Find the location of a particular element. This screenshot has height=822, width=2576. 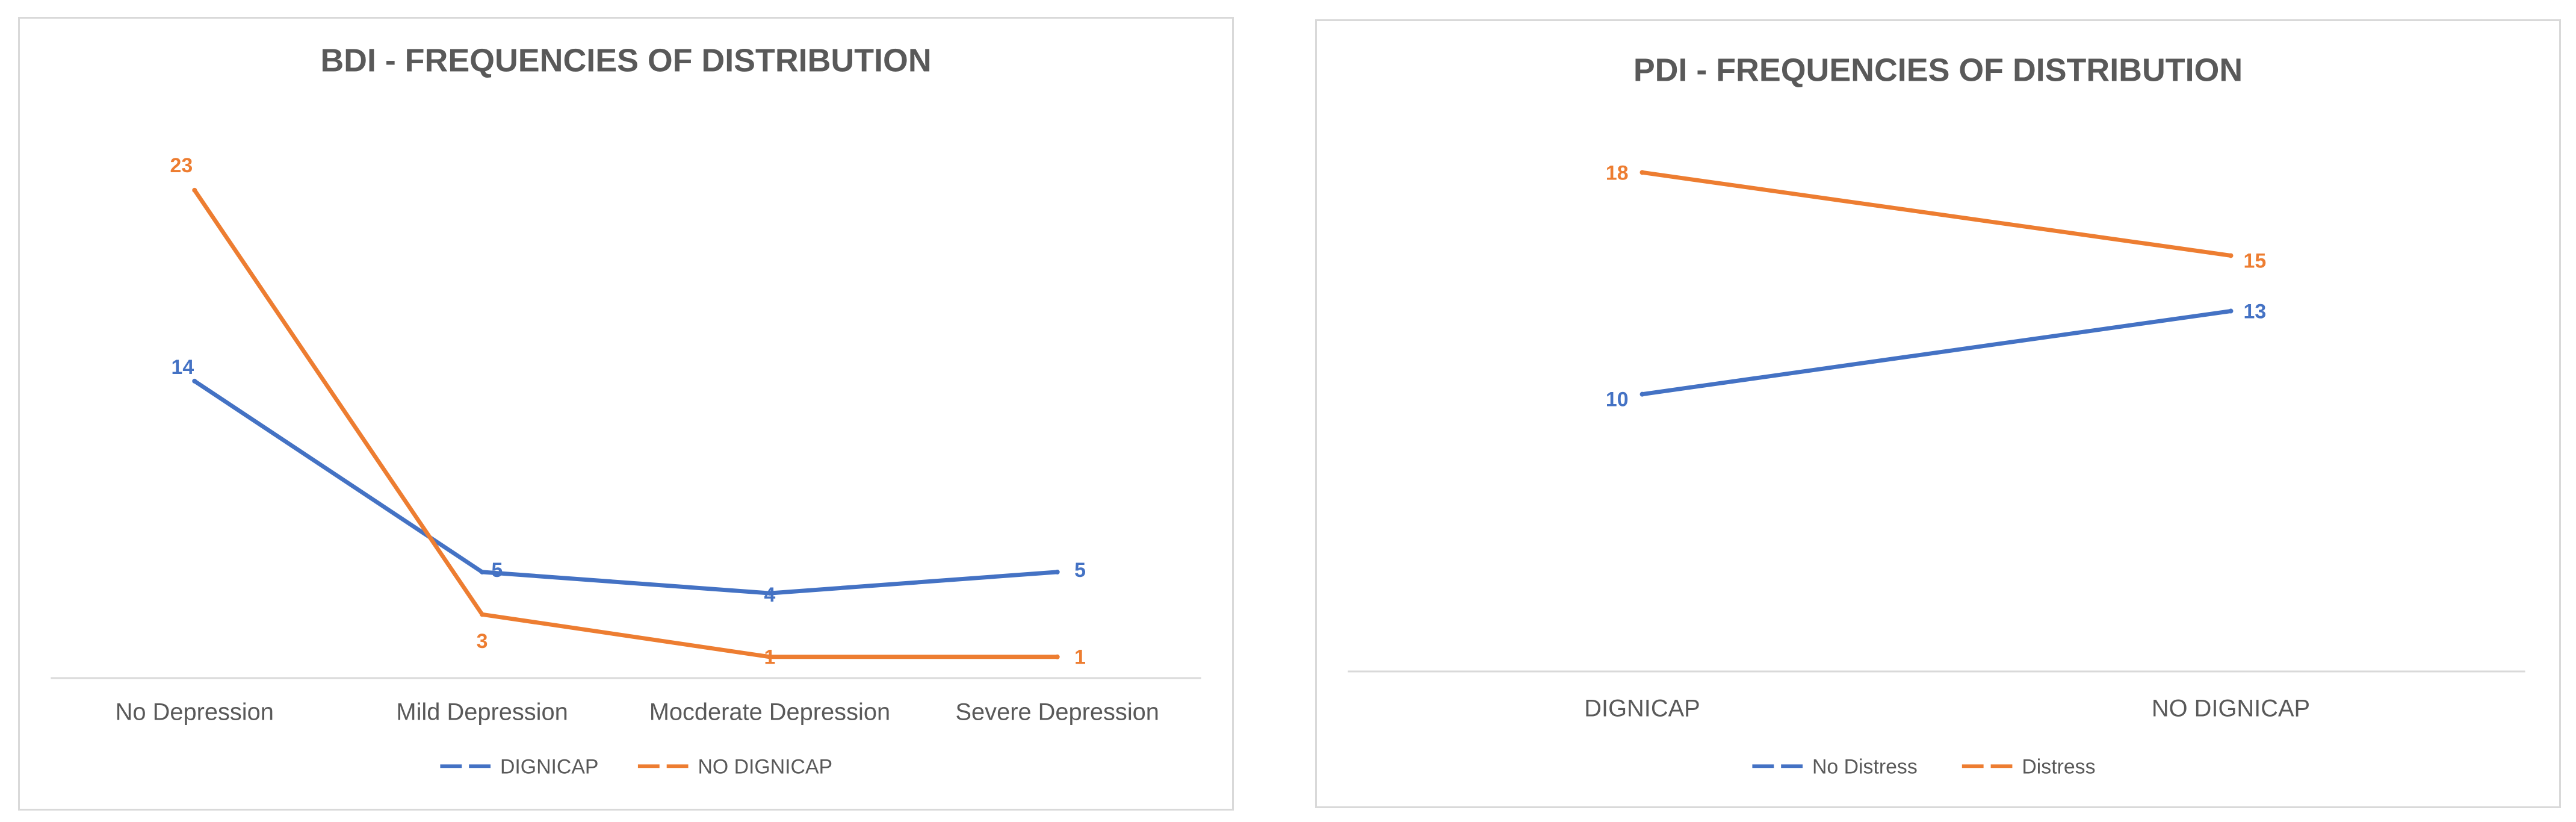

data-label-no-dignicap-2: 1 is located at coordinates (769, 657).